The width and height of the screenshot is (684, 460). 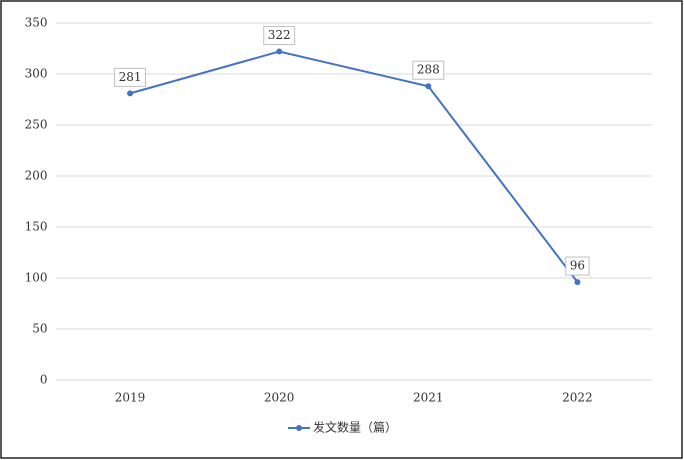 I want to click on x-tick-label: 2020, so click(x=279, y=398).